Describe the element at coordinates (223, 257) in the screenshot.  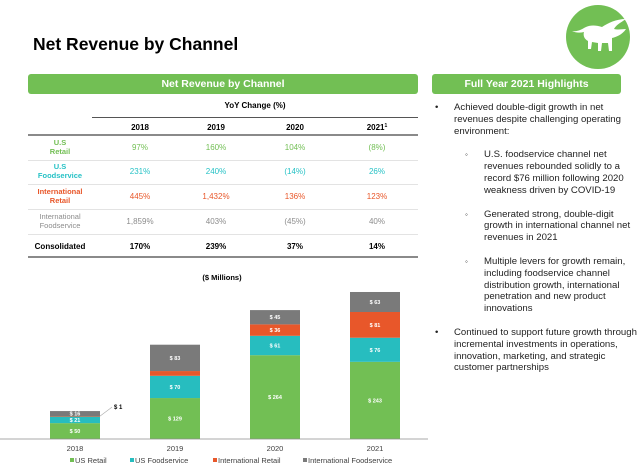
I see `table-bottom-rule` at that location.